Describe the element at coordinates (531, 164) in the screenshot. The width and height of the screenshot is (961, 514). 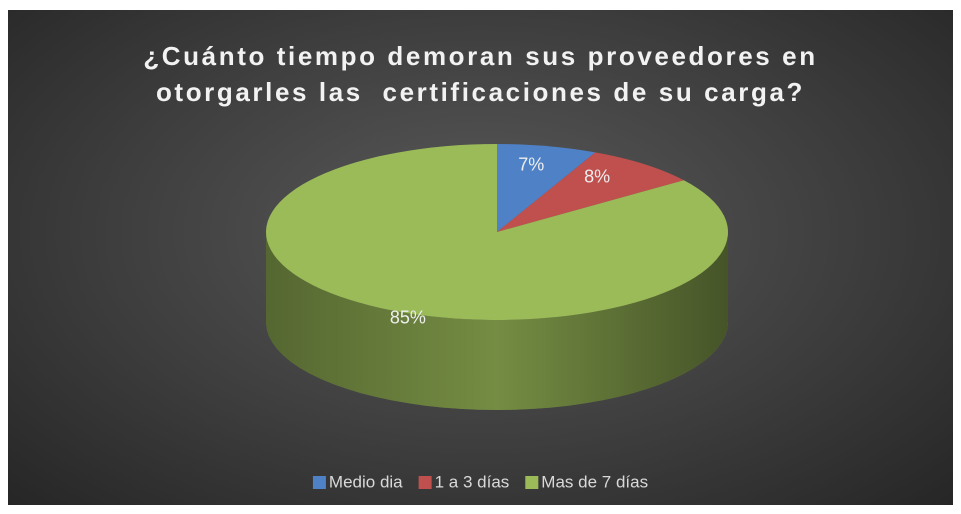
I see `data-label: 7%` at that location.